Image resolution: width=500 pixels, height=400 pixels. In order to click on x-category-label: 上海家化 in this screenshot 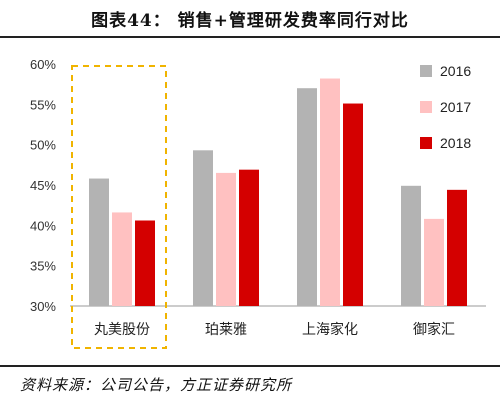, I will do `click(330, 329)`.